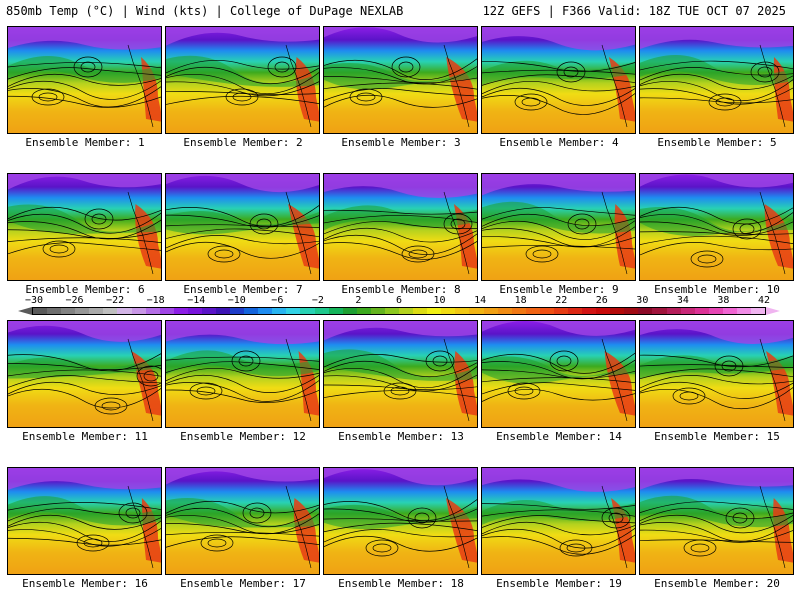  What do you see at coordinates (601, 300) in the screenshot?
I see `colorbar-tick-label: 26` at bounding box center [601, 300].